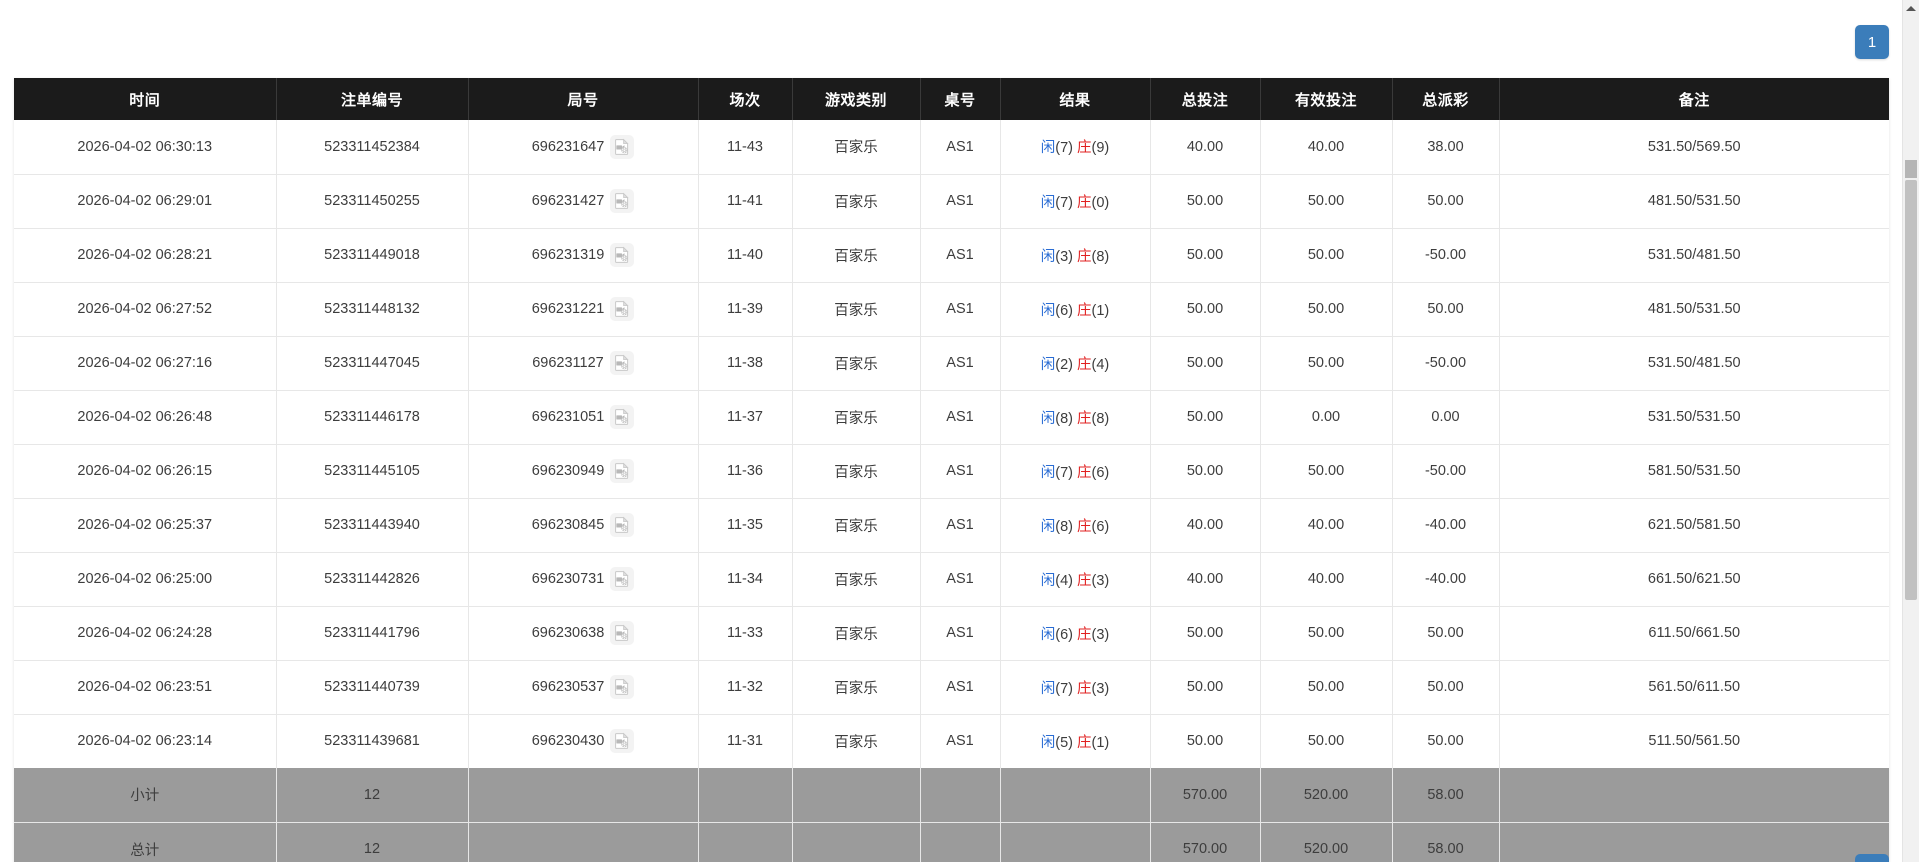 This screenshot has width=1919, height=862. I want to click on cell-round-no: 696231127, so click(583, 363).